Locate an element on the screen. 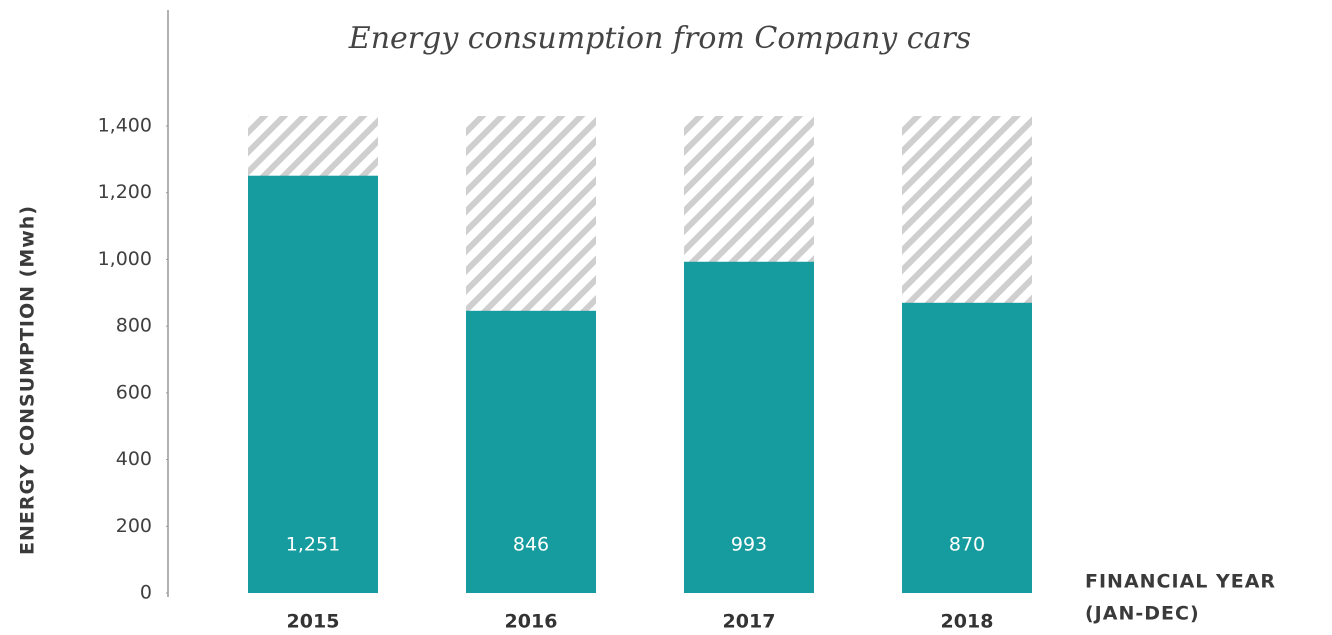  x-tick-label: 2018 is located at coordinates (967, 622).